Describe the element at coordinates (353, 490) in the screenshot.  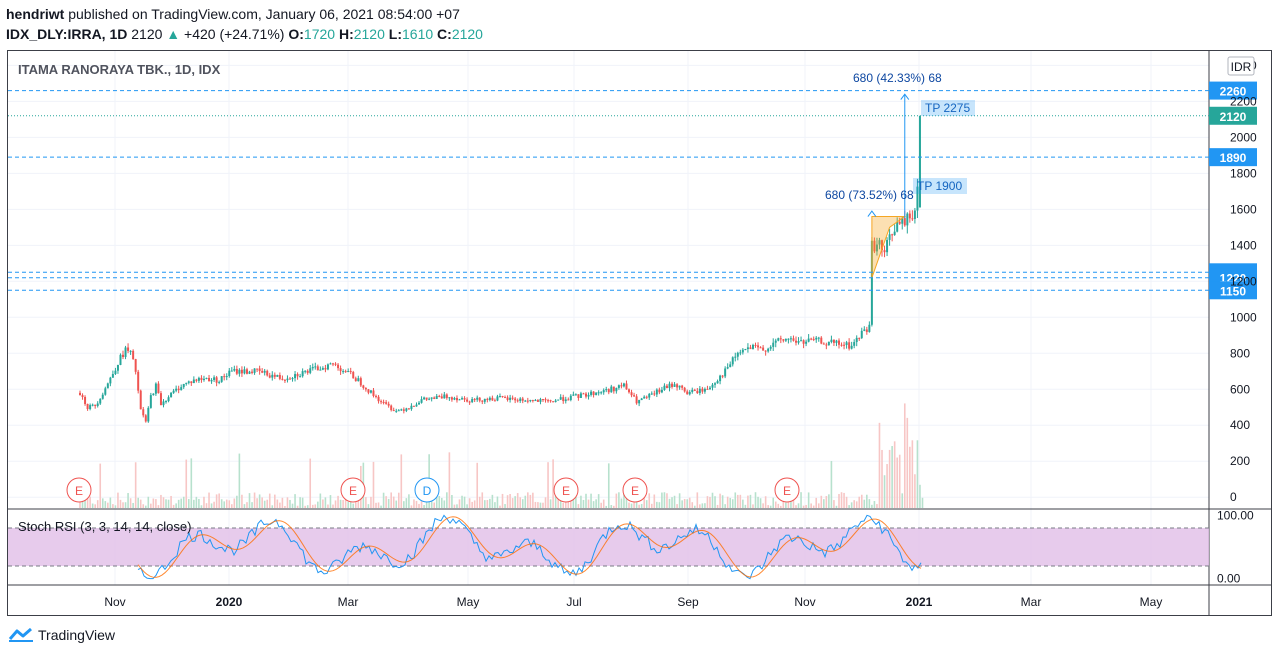
I see `earnings-marker` at that location.